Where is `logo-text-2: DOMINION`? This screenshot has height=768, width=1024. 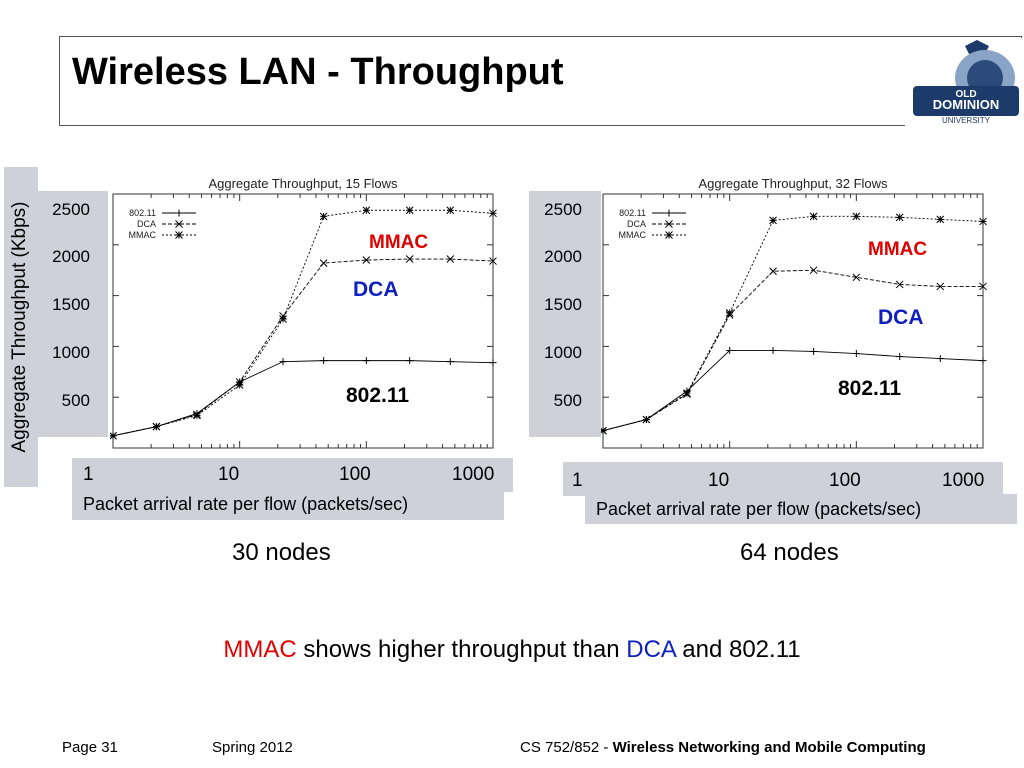 logo-text-2: DOMINION is located at coordinates (966, 104).